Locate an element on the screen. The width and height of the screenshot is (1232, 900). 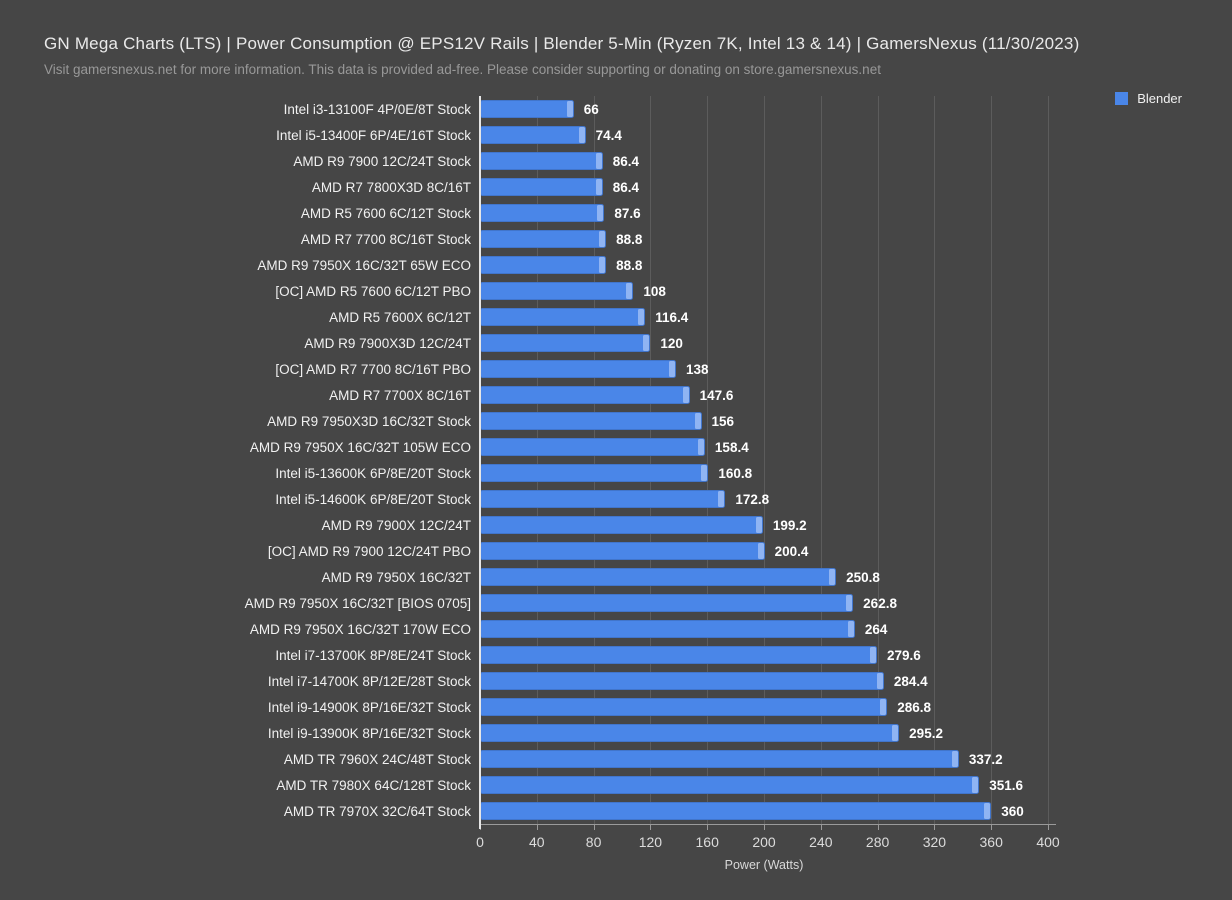
legend: Blender is located at coordinates (1148, 98).